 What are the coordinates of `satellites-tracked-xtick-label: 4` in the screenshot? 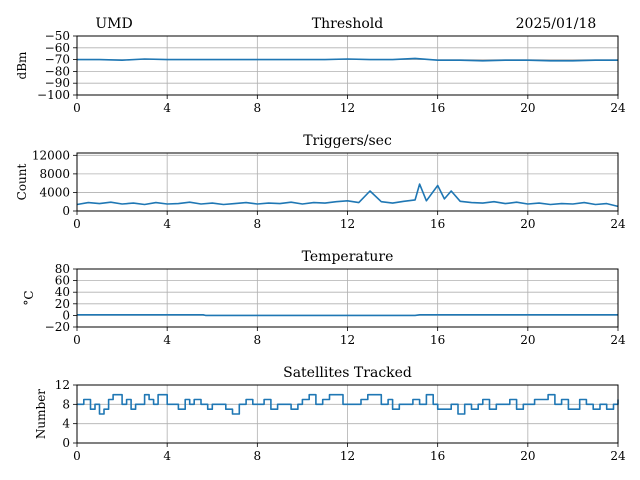 It's located at (167, 456).